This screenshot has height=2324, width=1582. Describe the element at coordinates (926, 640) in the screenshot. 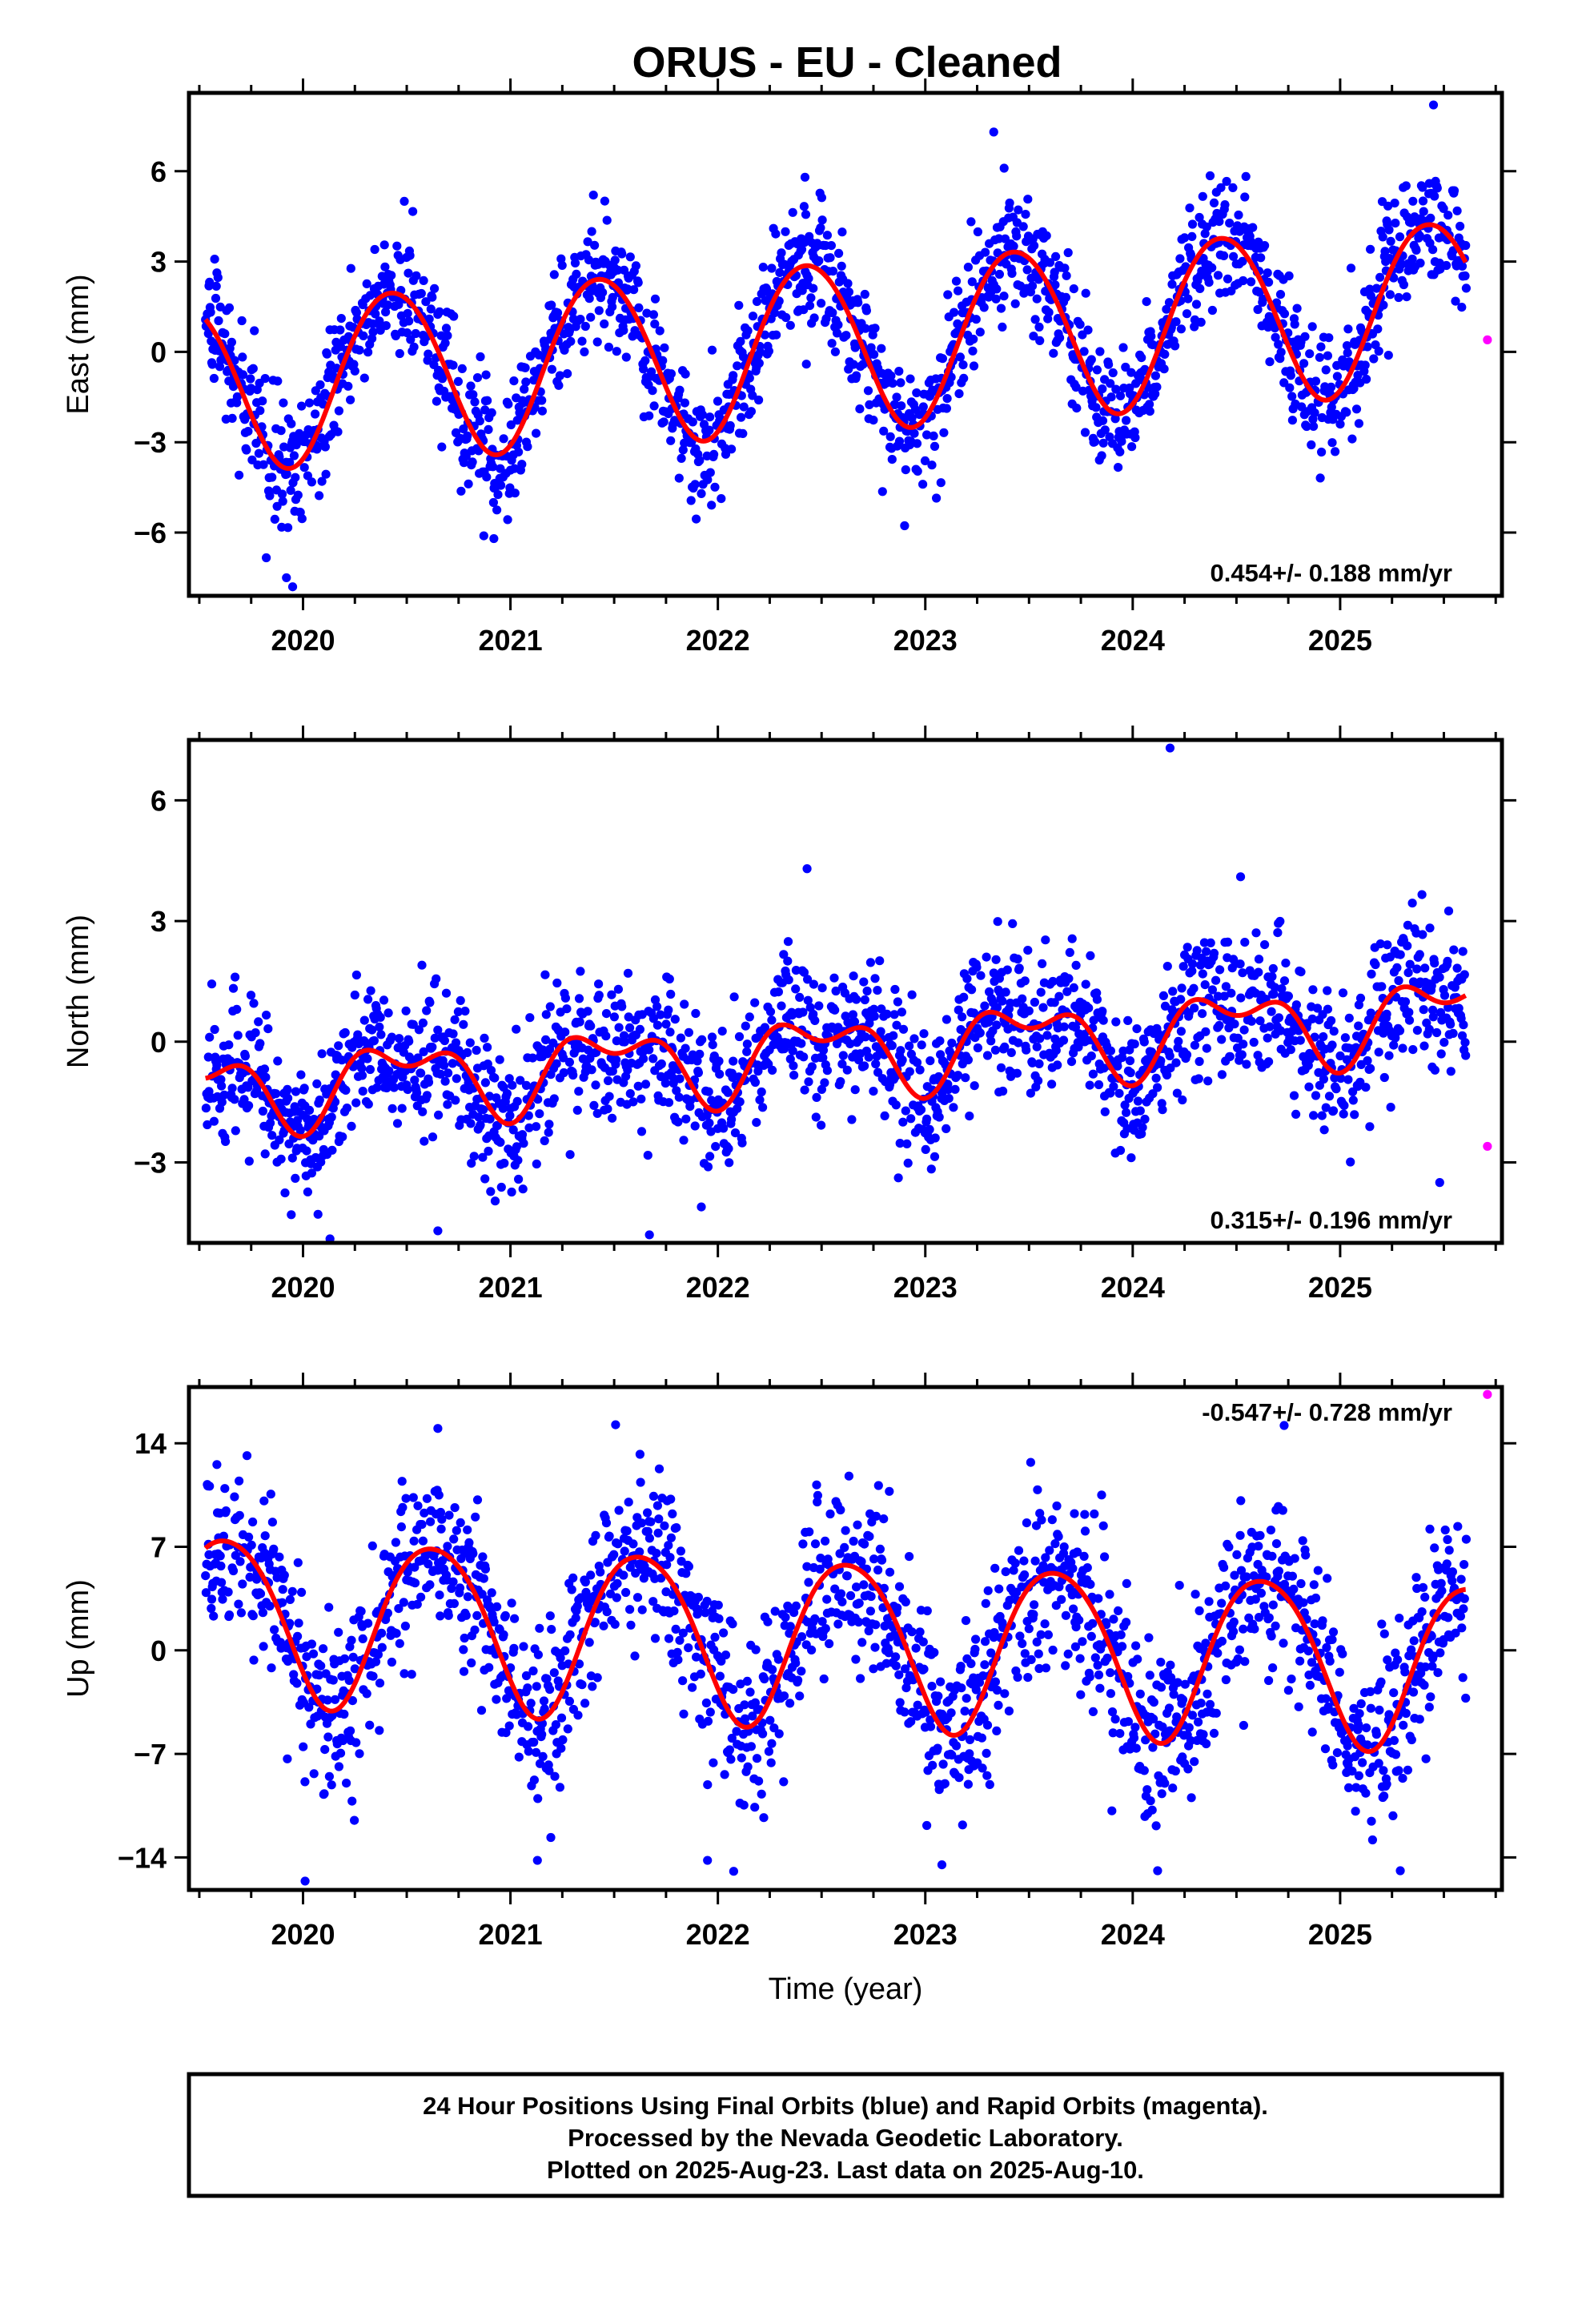

I see `x-tick-label: 2023` at that location.